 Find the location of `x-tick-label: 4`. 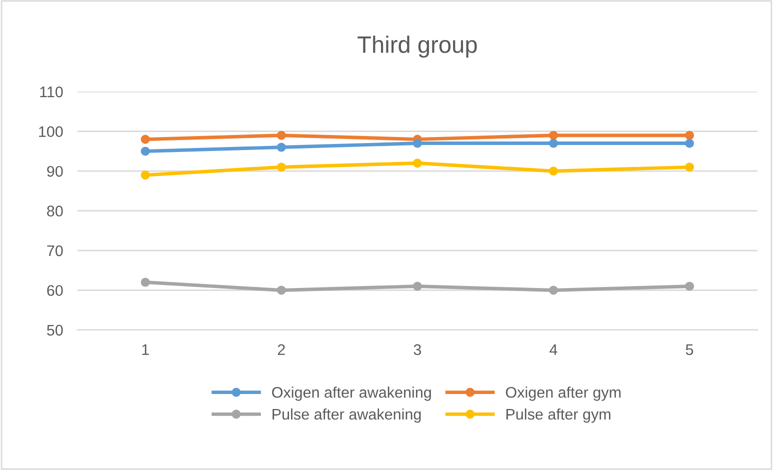

x-tick-label: 4 is located at coordinates (554, 349).